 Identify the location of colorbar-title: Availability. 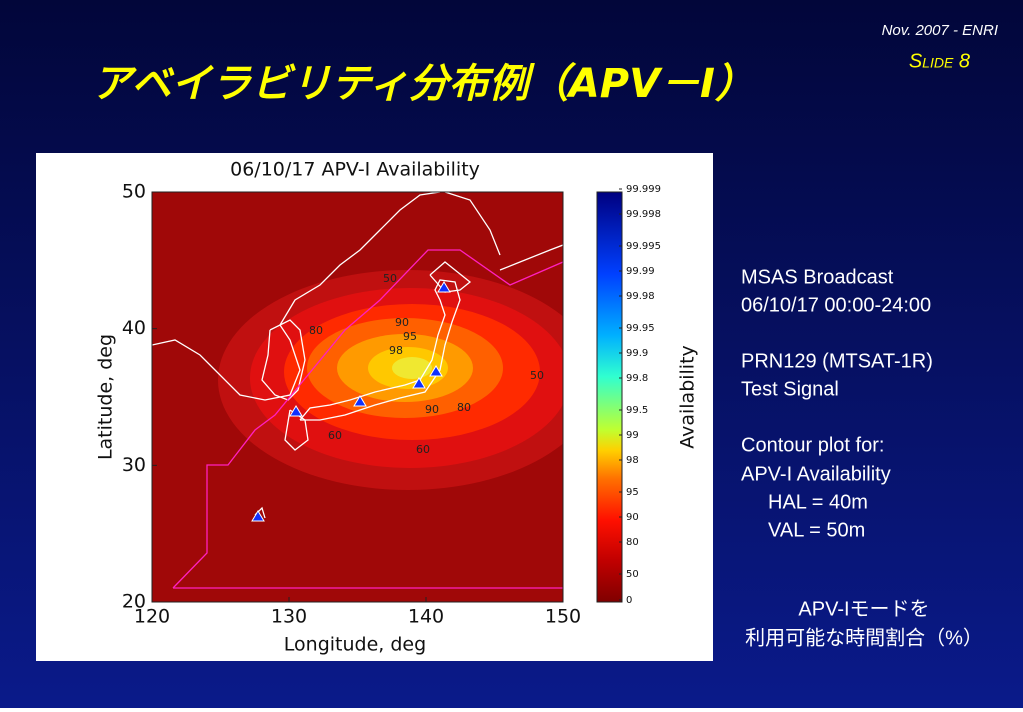
(688, 397).